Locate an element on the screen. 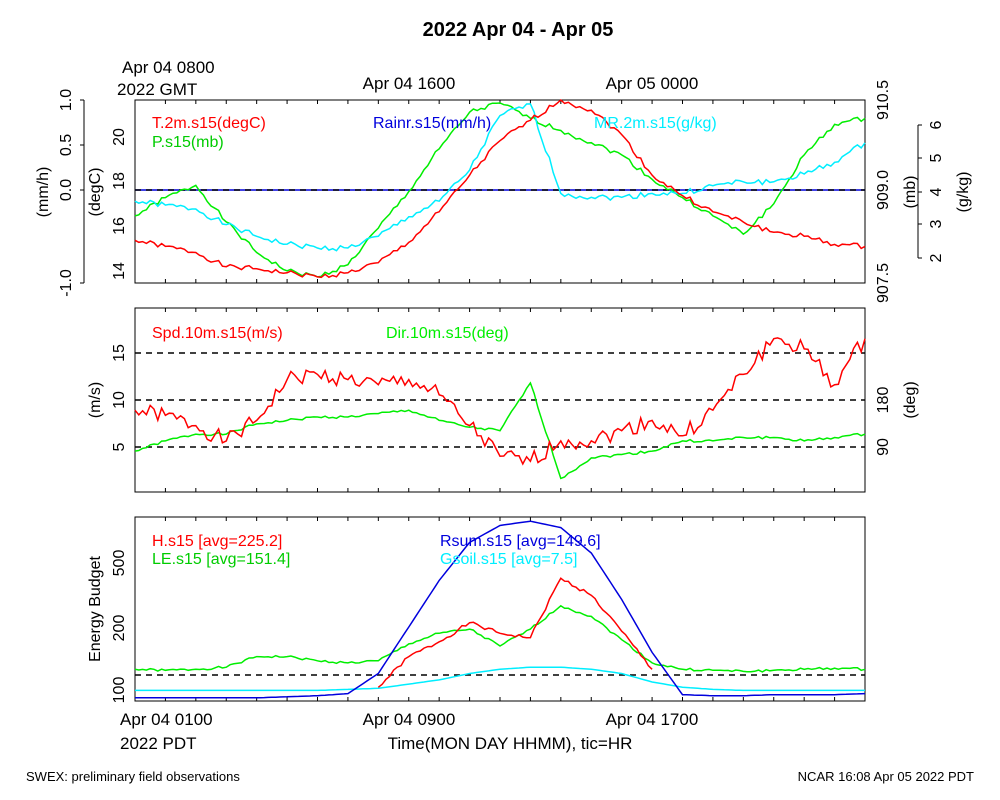 The width and height of the screenshot is (1000, 800). legend-temp: T.2m.s15(degC) is located at coordinates (209, 123).